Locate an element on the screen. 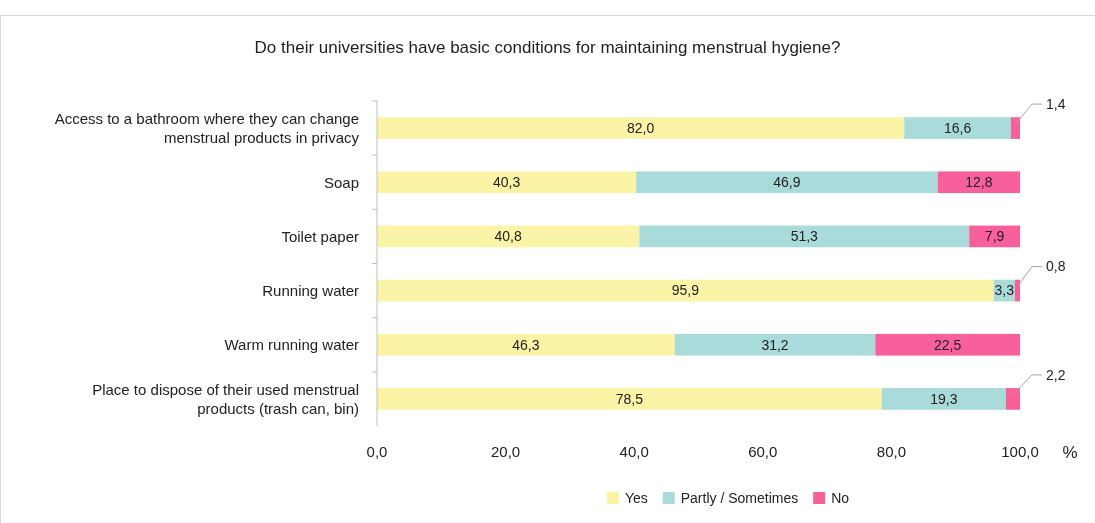 Image resolution: width=1095 pixels, height=523 pixels. x-tick-label: 80,0 is located at coordinates (891, 452).